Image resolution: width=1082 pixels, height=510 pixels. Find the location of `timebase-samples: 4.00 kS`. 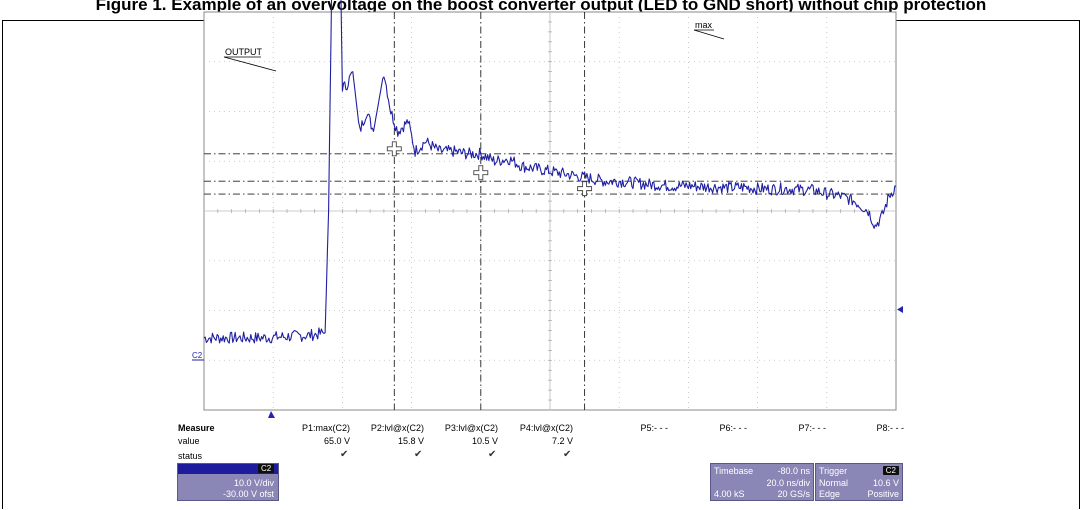

timebase-samples: 4.00 kS is located at coordinates (729, 494).